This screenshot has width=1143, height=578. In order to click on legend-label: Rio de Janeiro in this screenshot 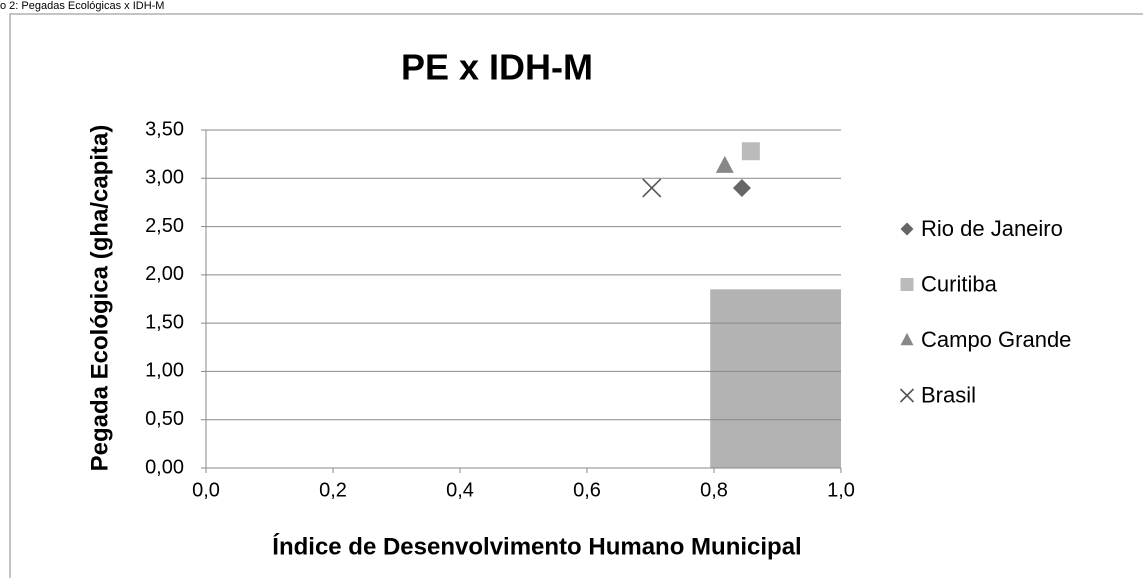, I will do `click(992, 228)`.